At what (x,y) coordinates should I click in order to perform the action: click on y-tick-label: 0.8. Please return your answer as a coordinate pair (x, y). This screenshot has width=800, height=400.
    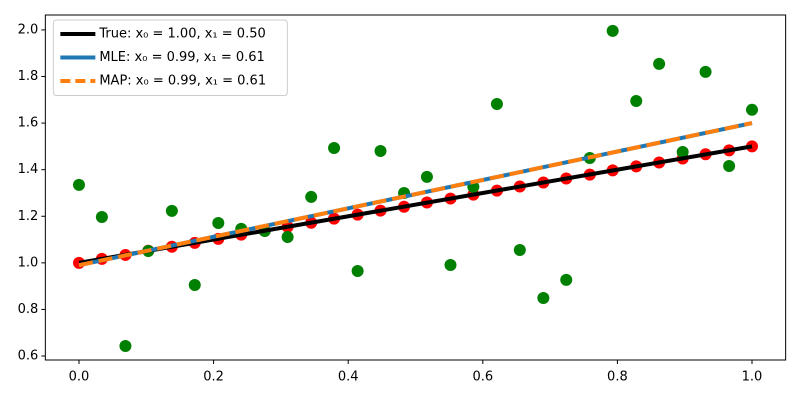
    Looking at the image, I should click on (28, 309).